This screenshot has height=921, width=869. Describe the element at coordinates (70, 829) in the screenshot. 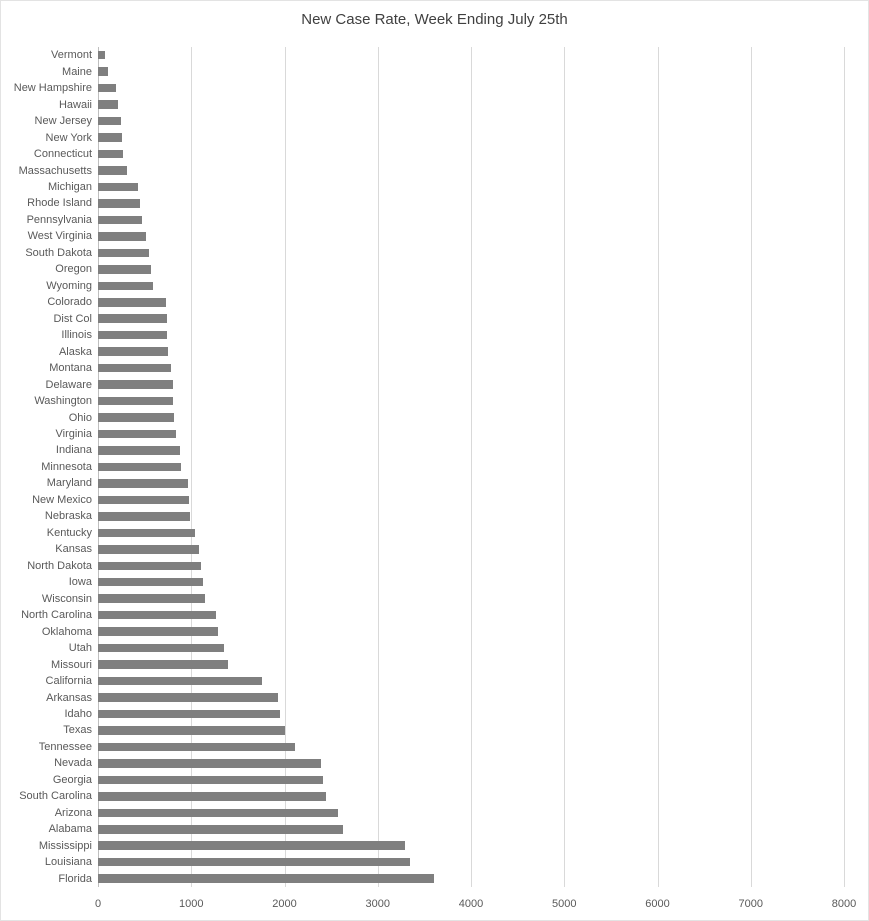

I see `category-label: Alabama` at that location.